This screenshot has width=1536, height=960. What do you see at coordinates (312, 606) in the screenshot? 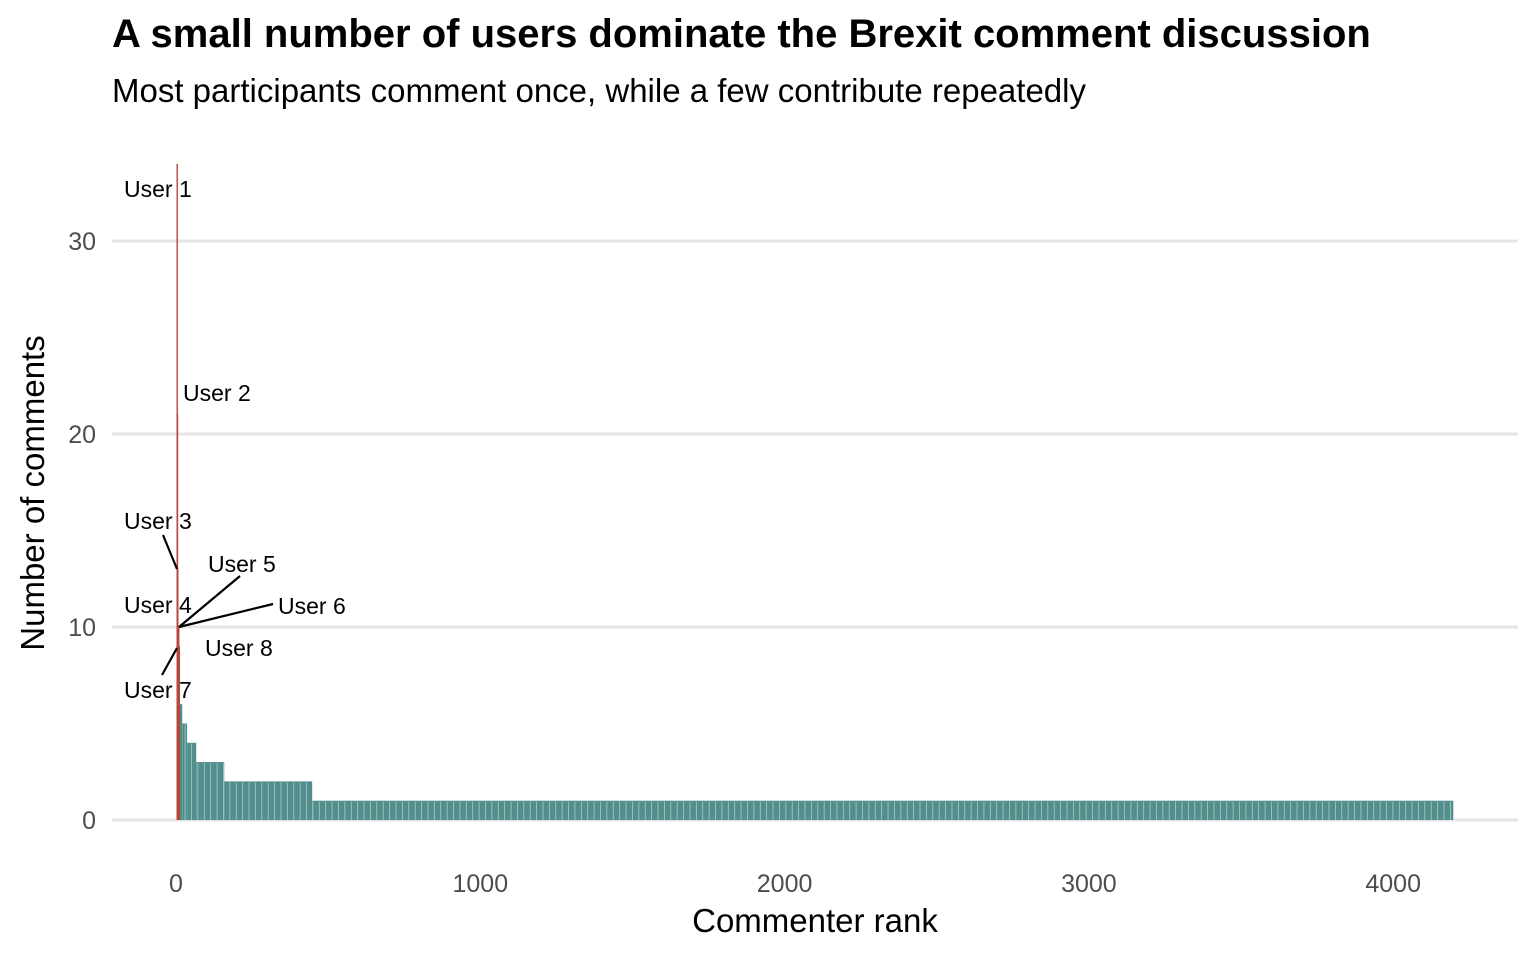
I see `annotation-label: User 6` at bounding box center [312, 606].